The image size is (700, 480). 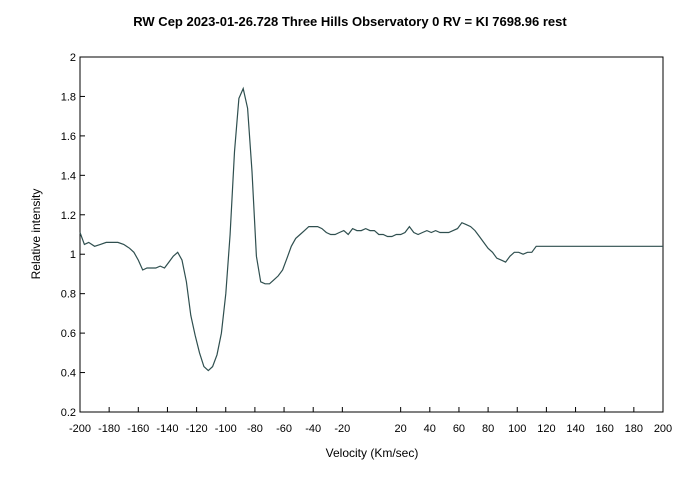 I want to click on y-tick-label: 1, so click(x=73, y=255).